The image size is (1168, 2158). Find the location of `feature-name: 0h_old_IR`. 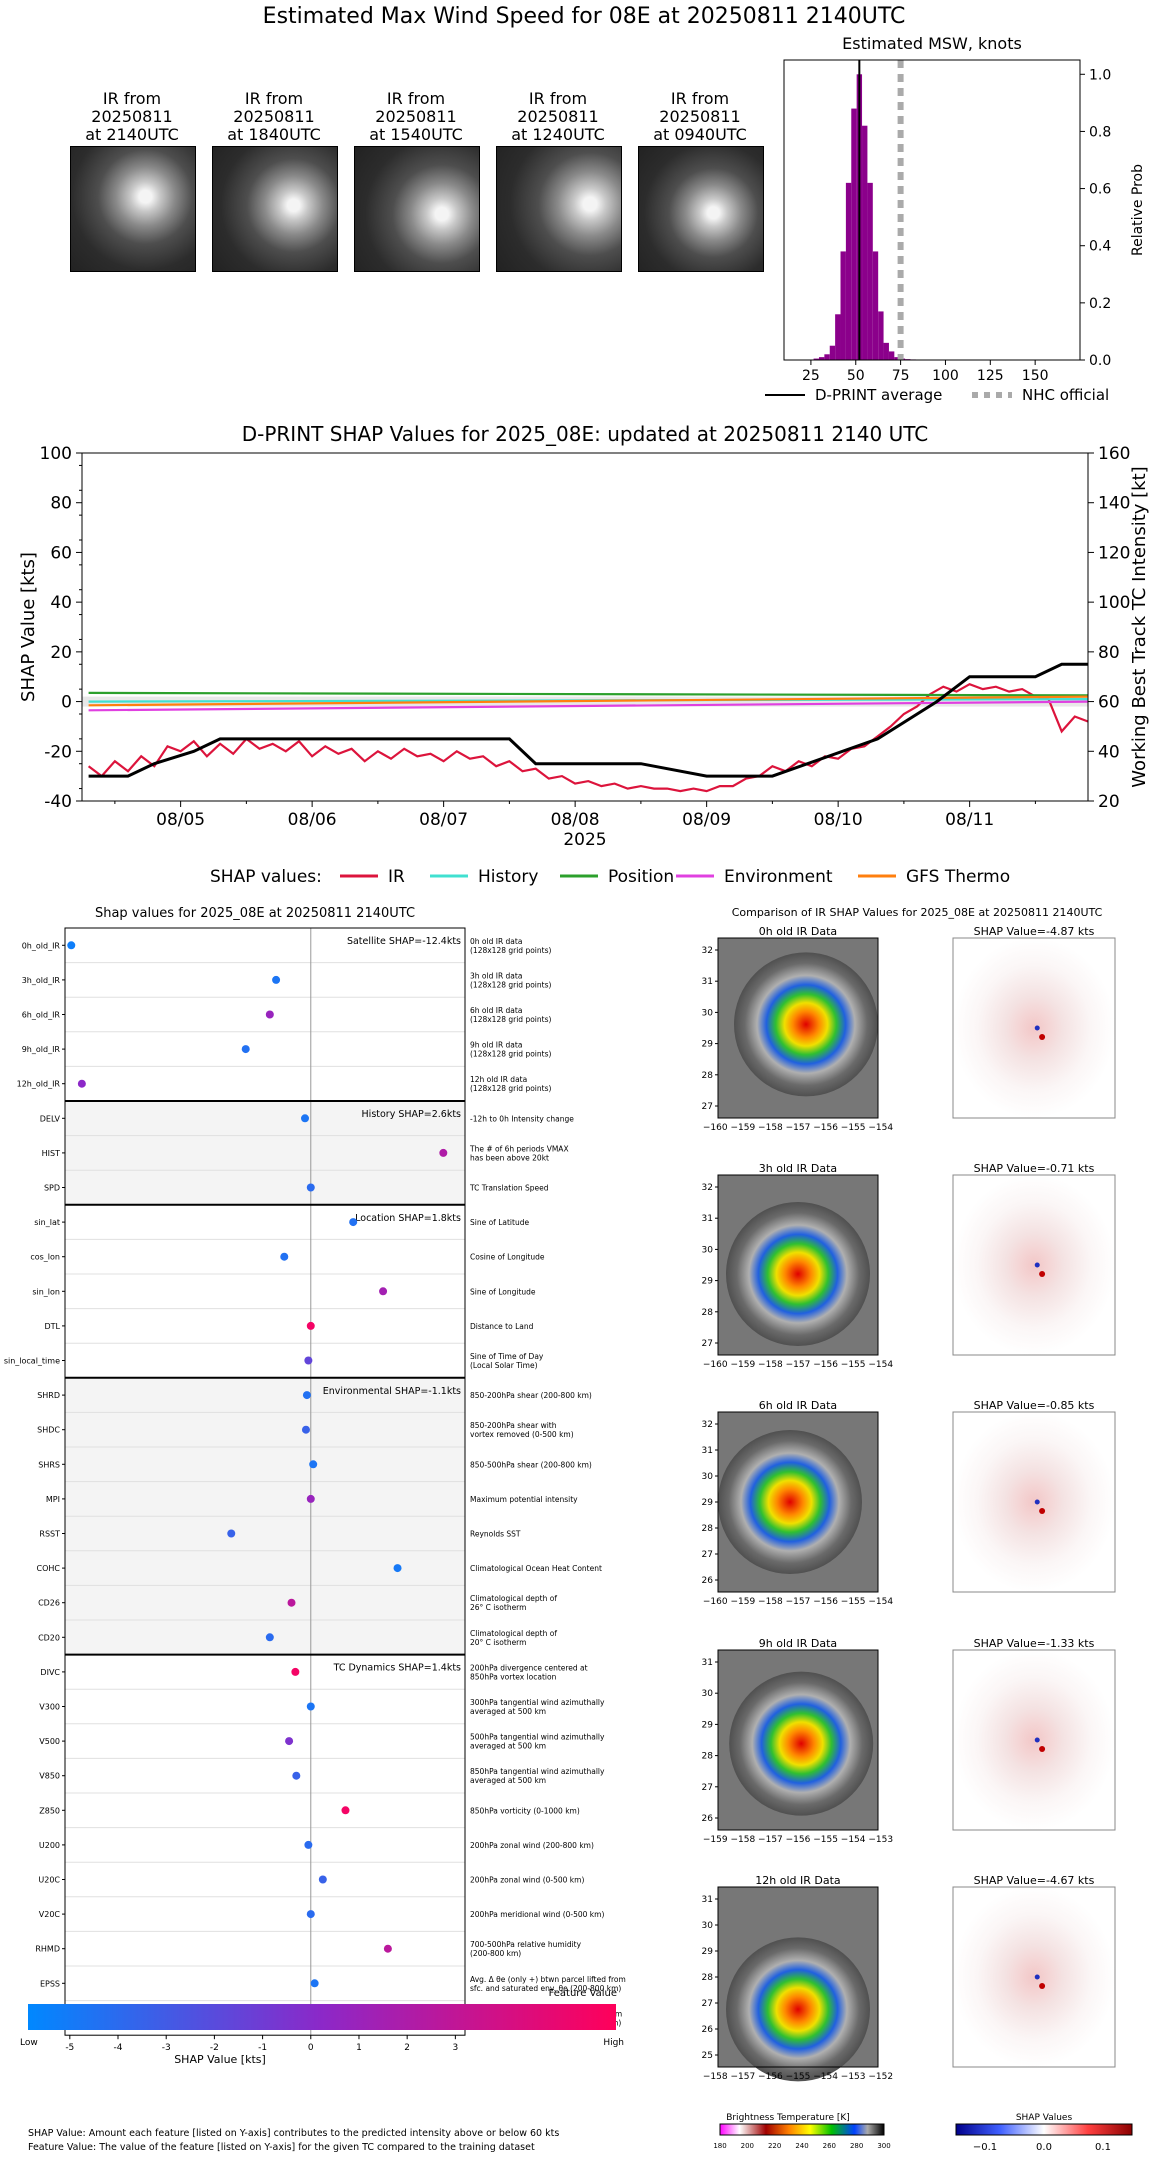

feature-name: 0h_old_IR is located at coordinates (41, 945).